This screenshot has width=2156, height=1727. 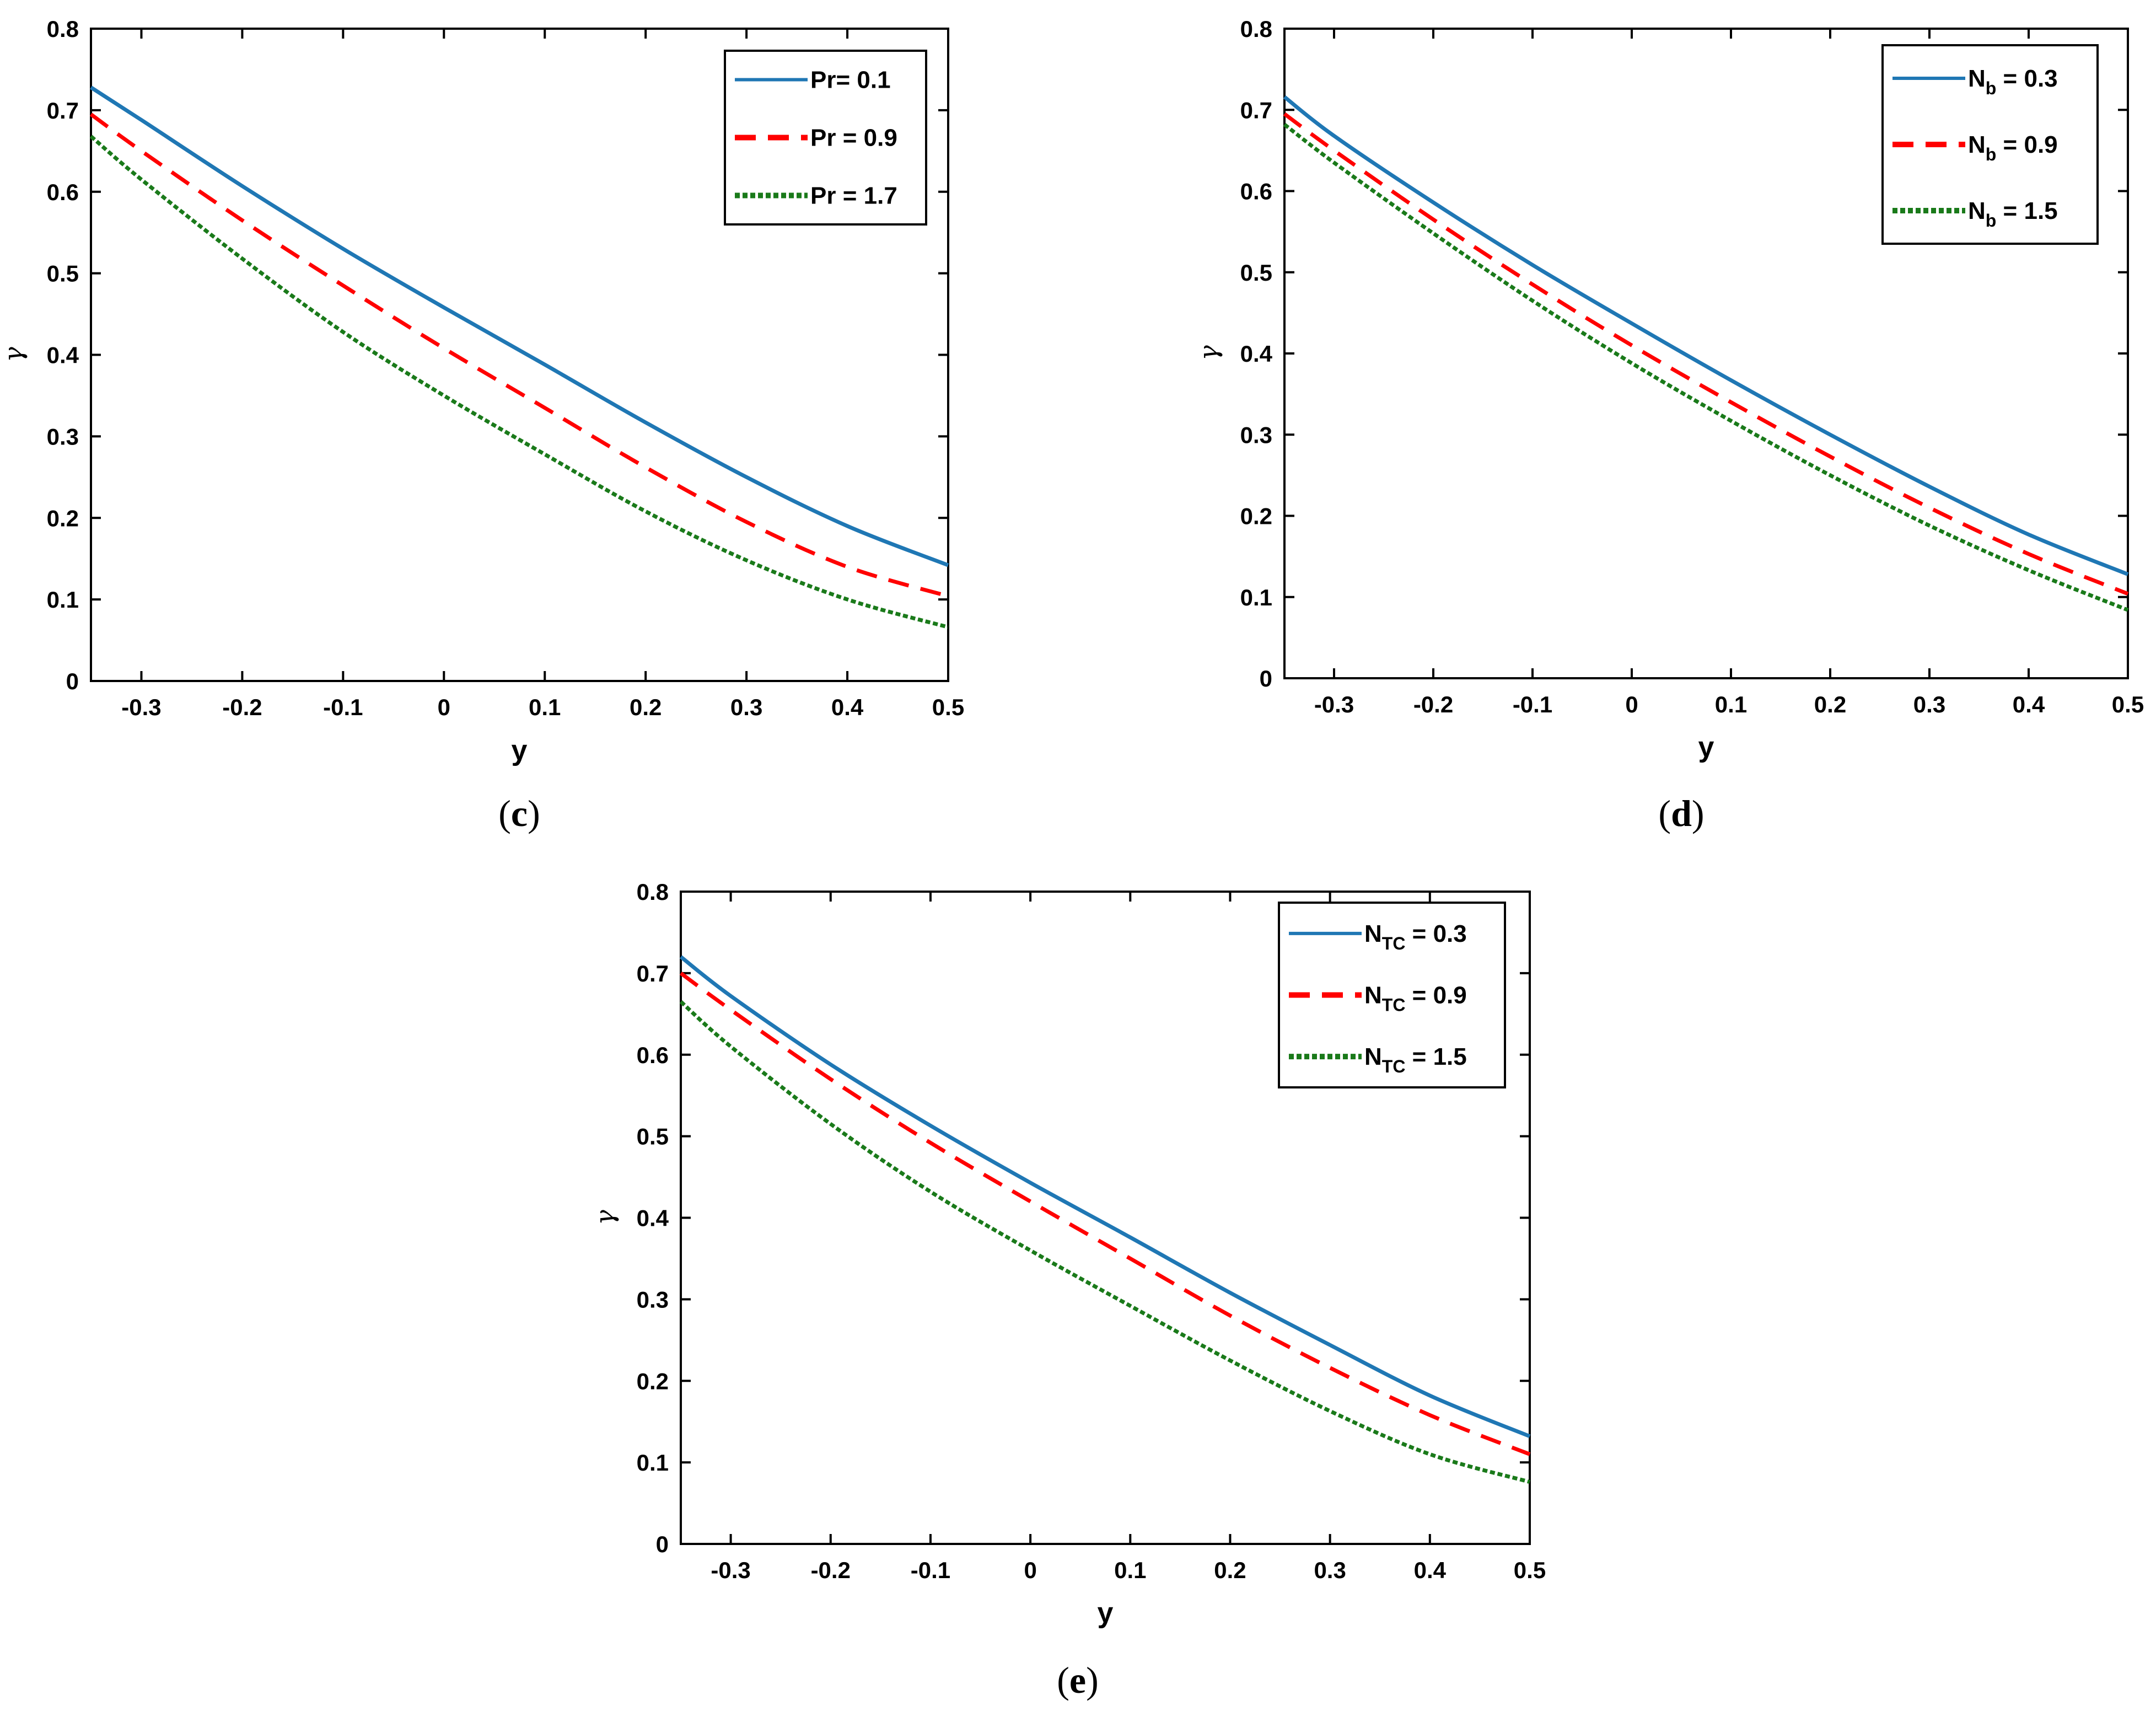 I want to click on chart-d-x-tick-label: 0.5, so click(x=2128, y=704).